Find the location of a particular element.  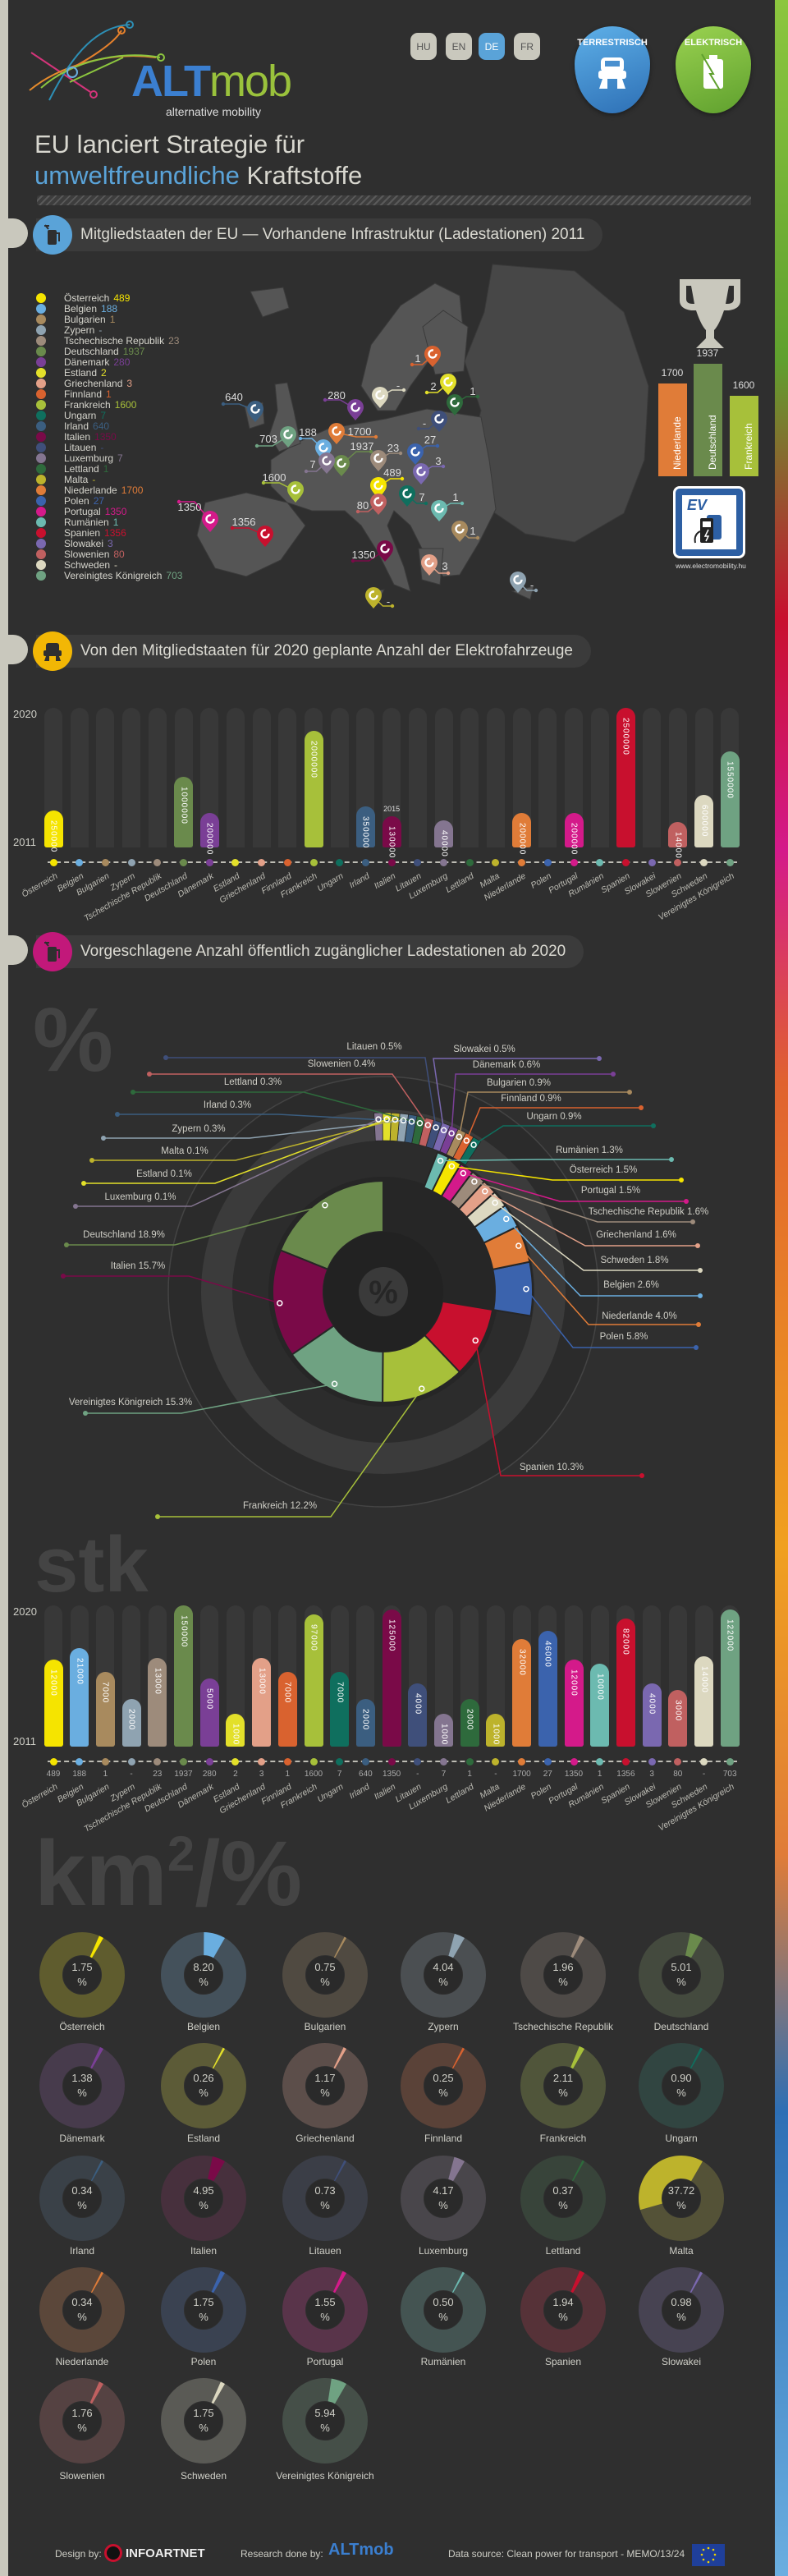

legend-value: 1350 is located at coordinates (105, 436).